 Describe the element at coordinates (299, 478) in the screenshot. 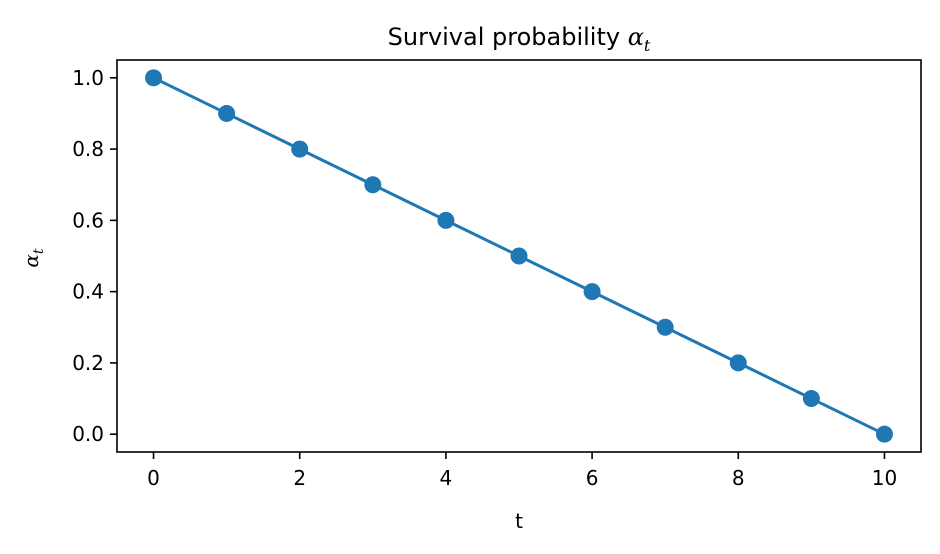

I see `x-tick-label: 2` at that location.